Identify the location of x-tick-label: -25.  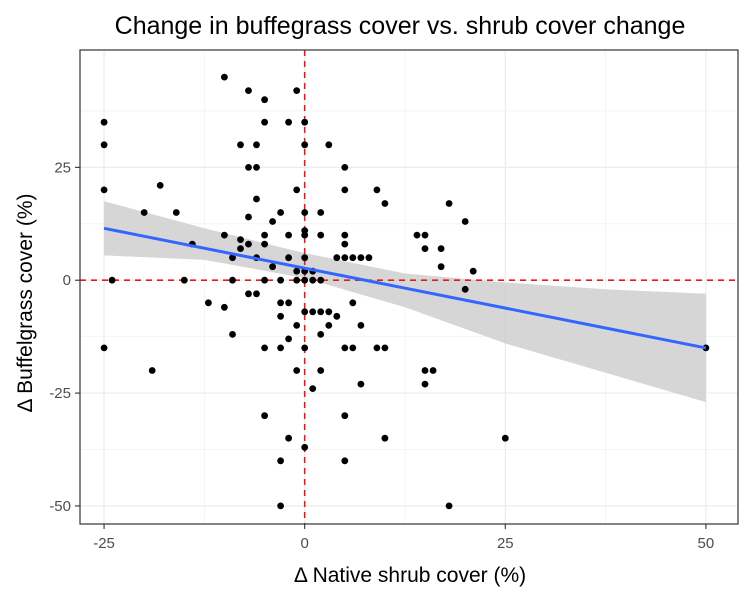
(104, 543).